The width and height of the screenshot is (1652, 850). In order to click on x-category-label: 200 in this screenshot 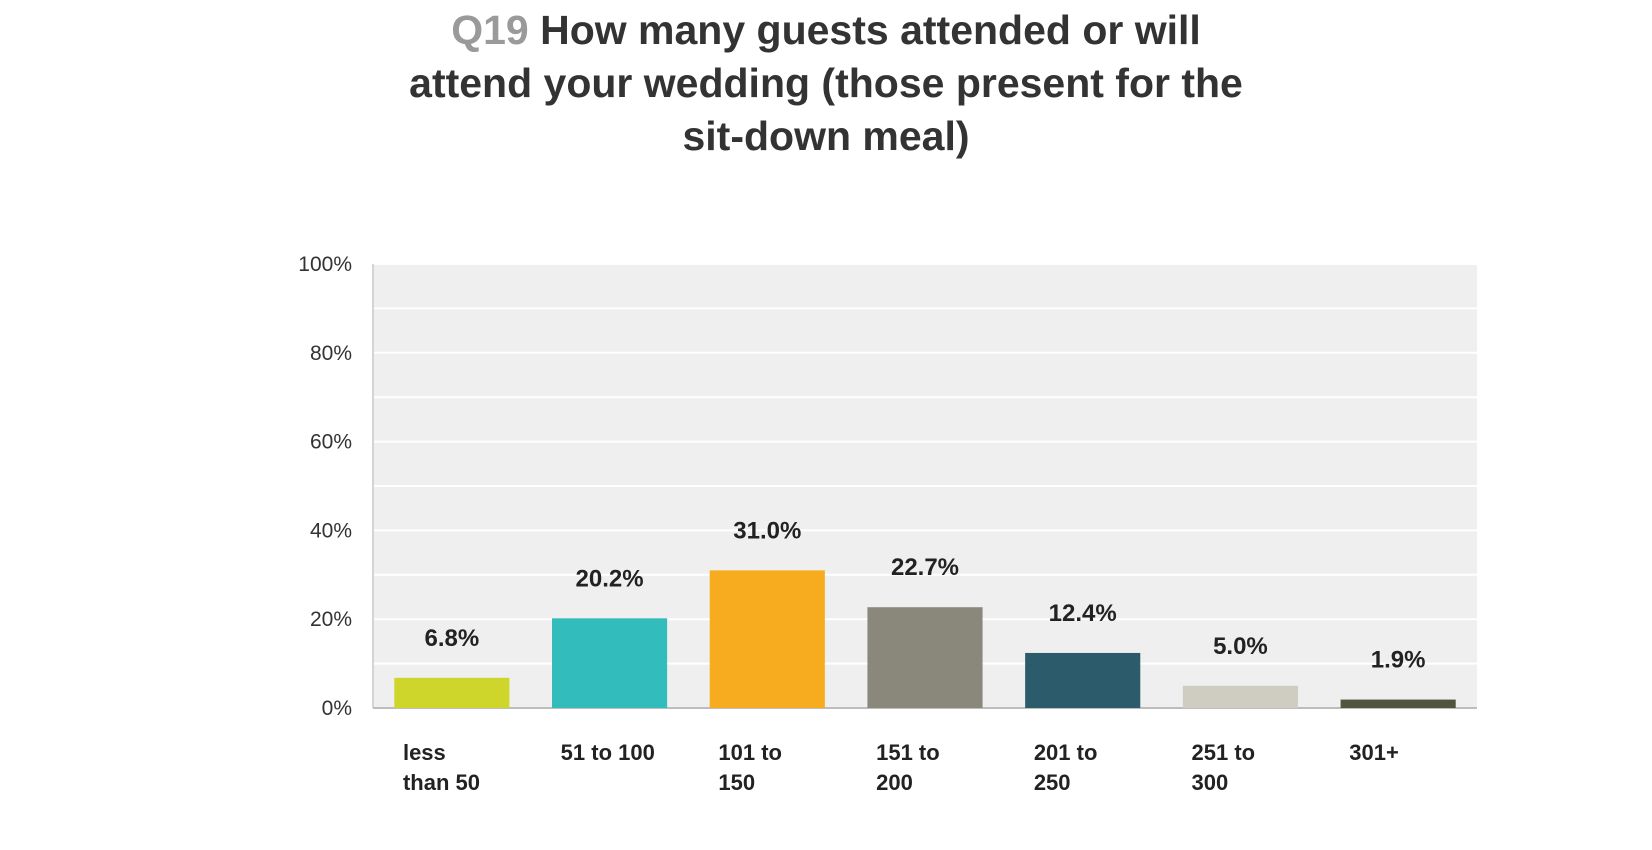, I will do `click(894, 782)`.